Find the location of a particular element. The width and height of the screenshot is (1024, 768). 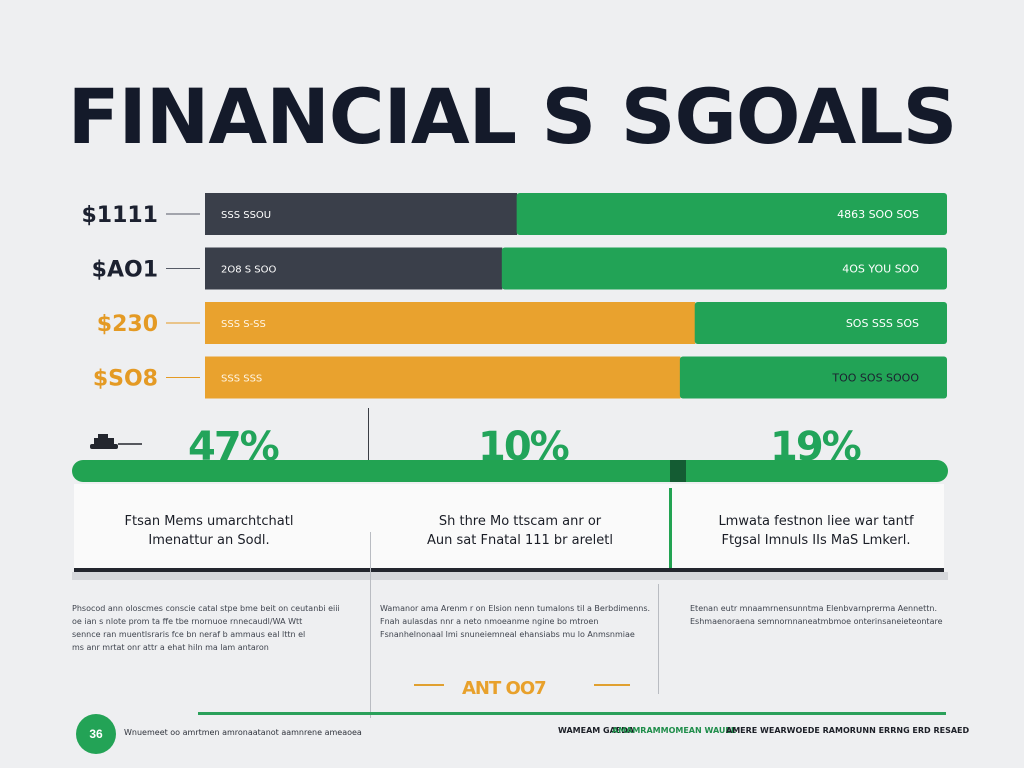

info-panel is located at coordinates (509, 528).